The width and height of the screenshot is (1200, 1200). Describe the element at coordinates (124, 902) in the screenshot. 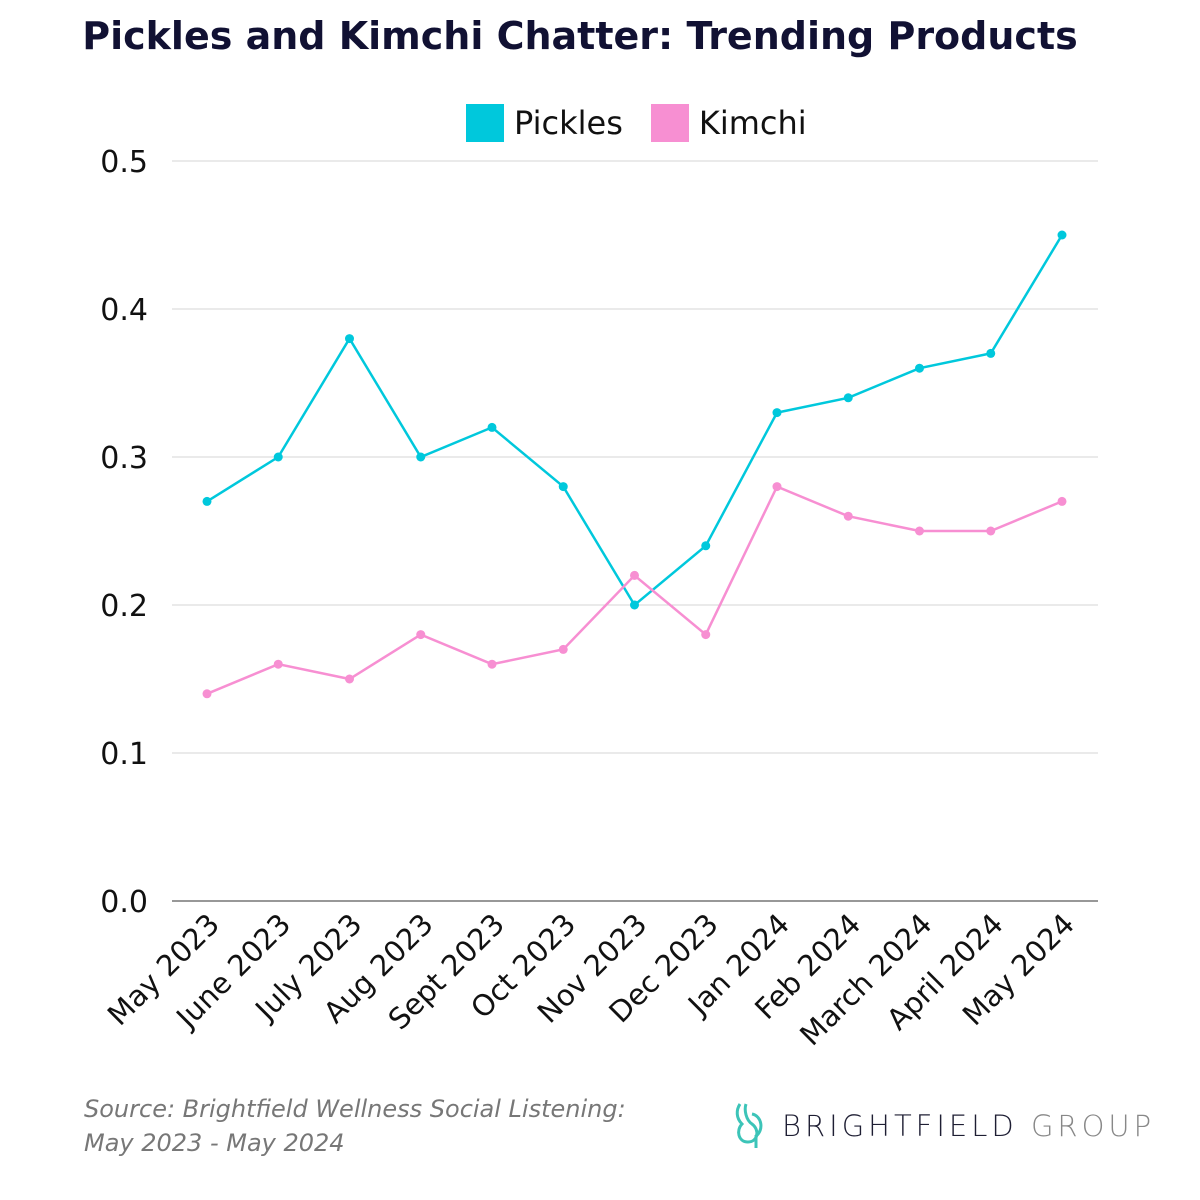

I see `y-tick-label: 0.0` at that location.